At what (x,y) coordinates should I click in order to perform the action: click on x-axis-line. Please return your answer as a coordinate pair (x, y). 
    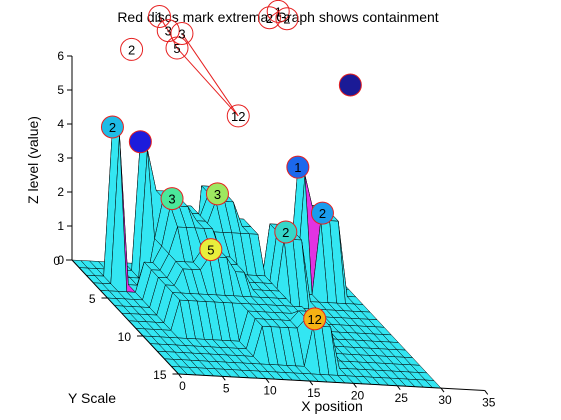
    Looking at the image, I should click on (331, 382).